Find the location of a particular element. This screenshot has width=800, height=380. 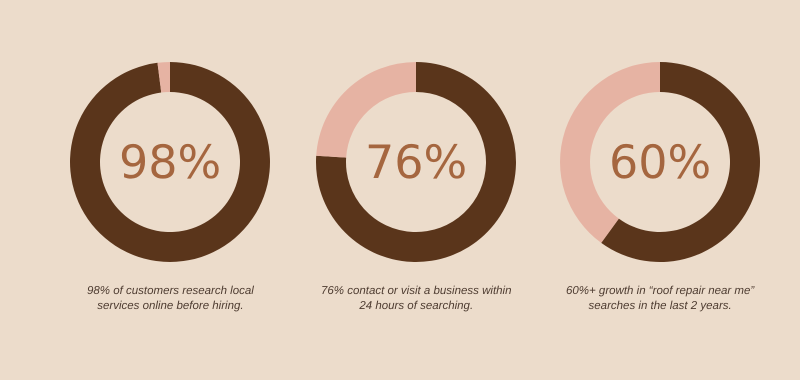

text: 60% is located at coordinates (660, 162).